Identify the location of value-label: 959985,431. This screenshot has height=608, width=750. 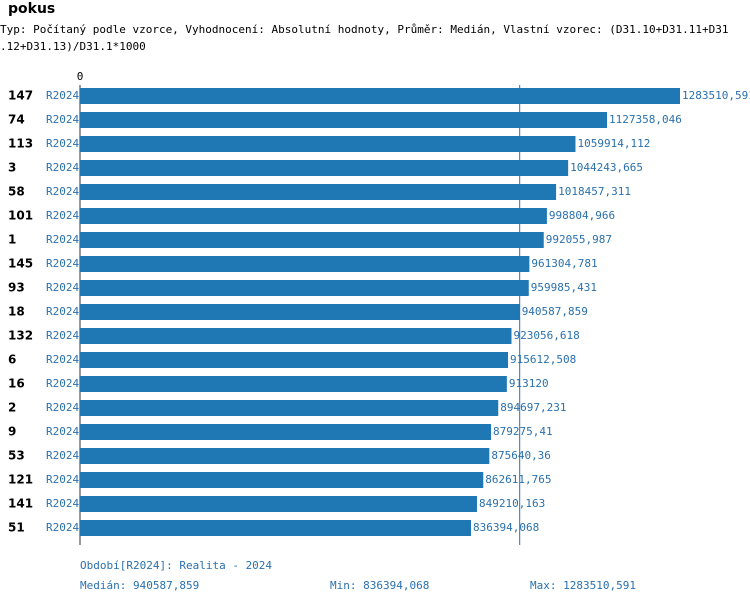
(564, 287).